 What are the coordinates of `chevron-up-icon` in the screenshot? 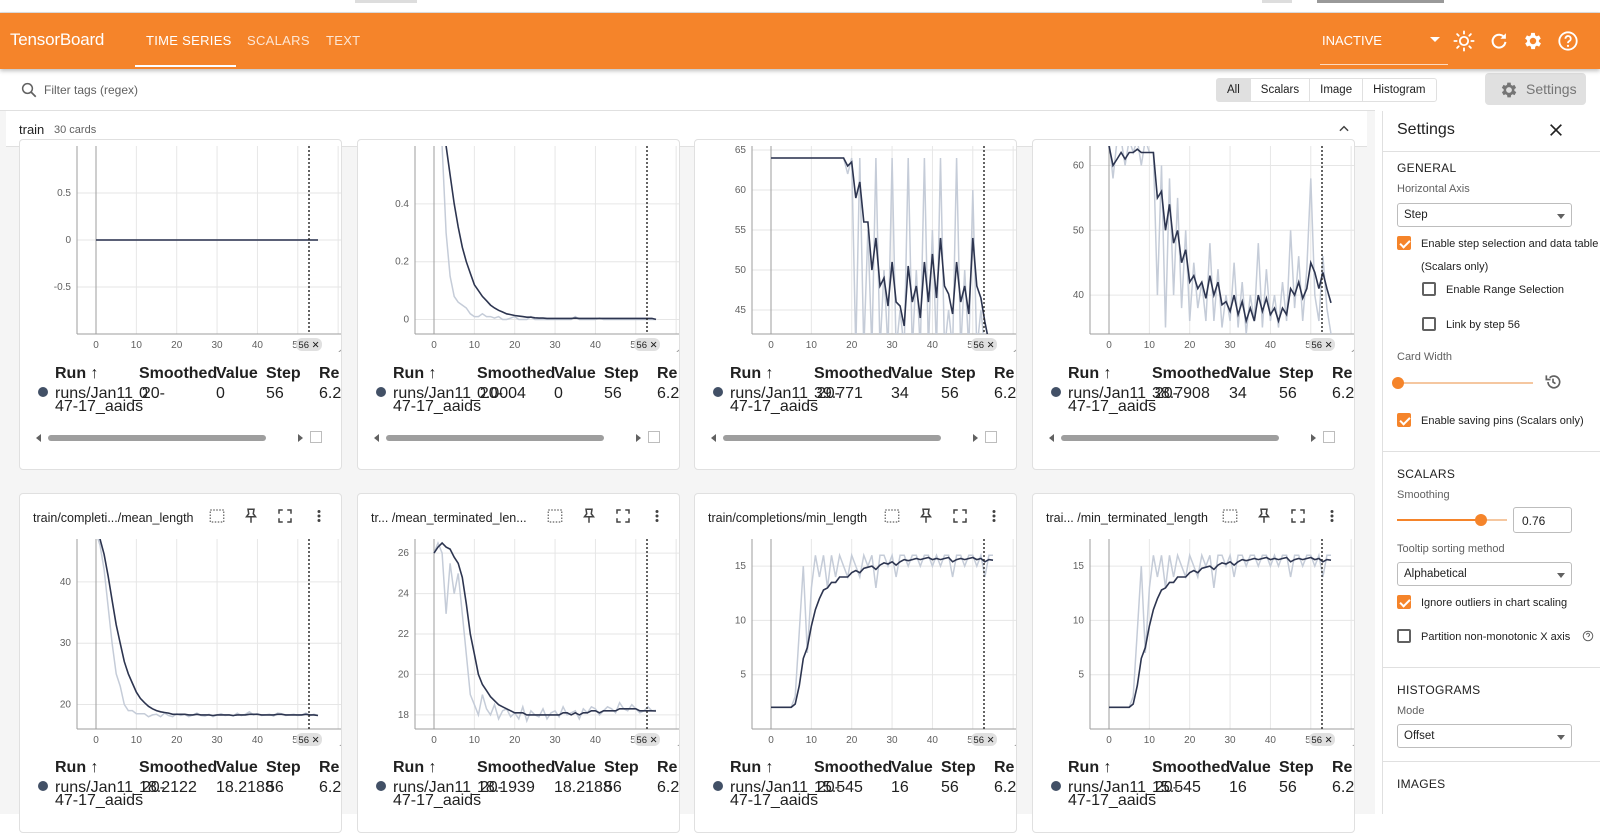 It's located at (1344, 129).